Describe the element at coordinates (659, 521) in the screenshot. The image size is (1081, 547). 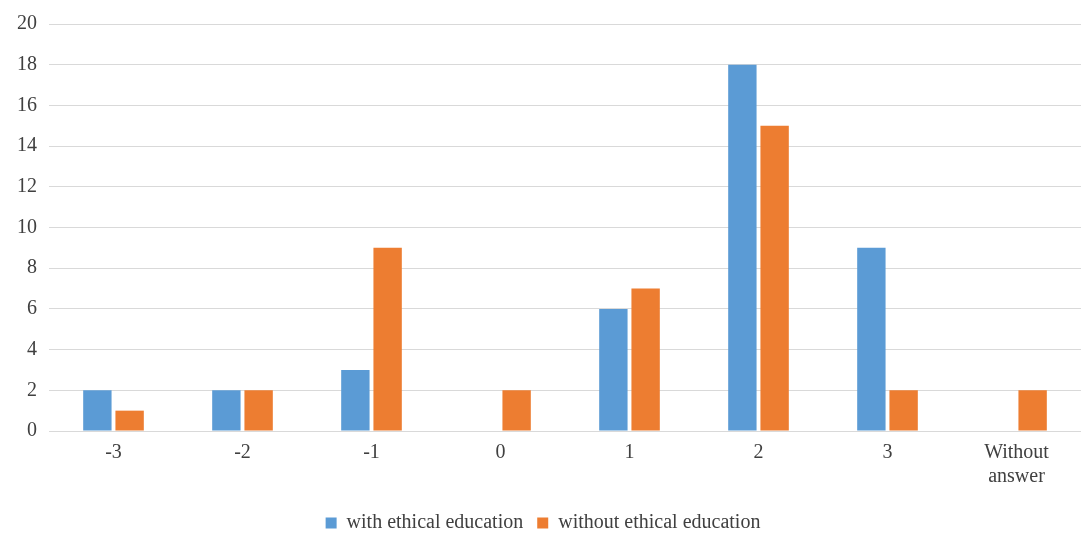
I see `legend-label: without ethical education` at that location.